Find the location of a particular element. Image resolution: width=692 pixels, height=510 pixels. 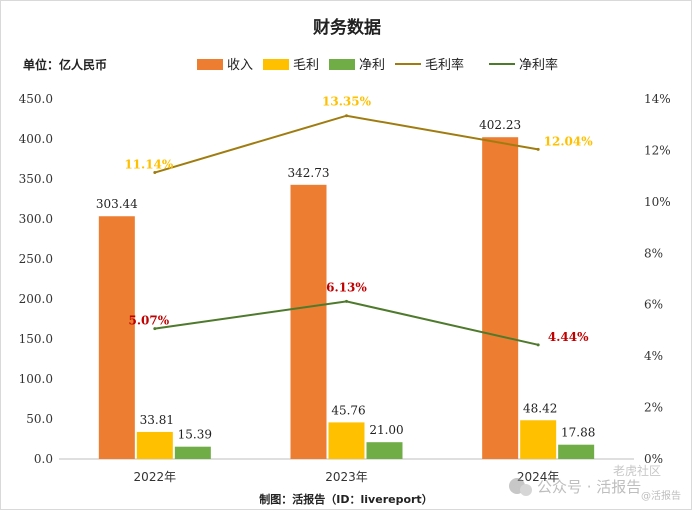

bar-value-label: 33.81 is located at coordinates (157, 420).